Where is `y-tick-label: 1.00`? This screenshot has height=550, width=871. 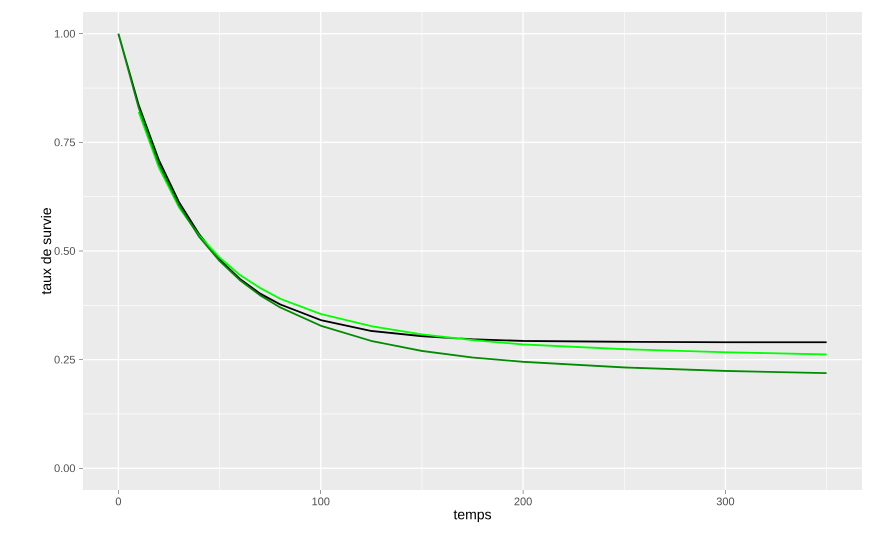
y-tick-label: 1.00 is located at coordinates (65, 34).